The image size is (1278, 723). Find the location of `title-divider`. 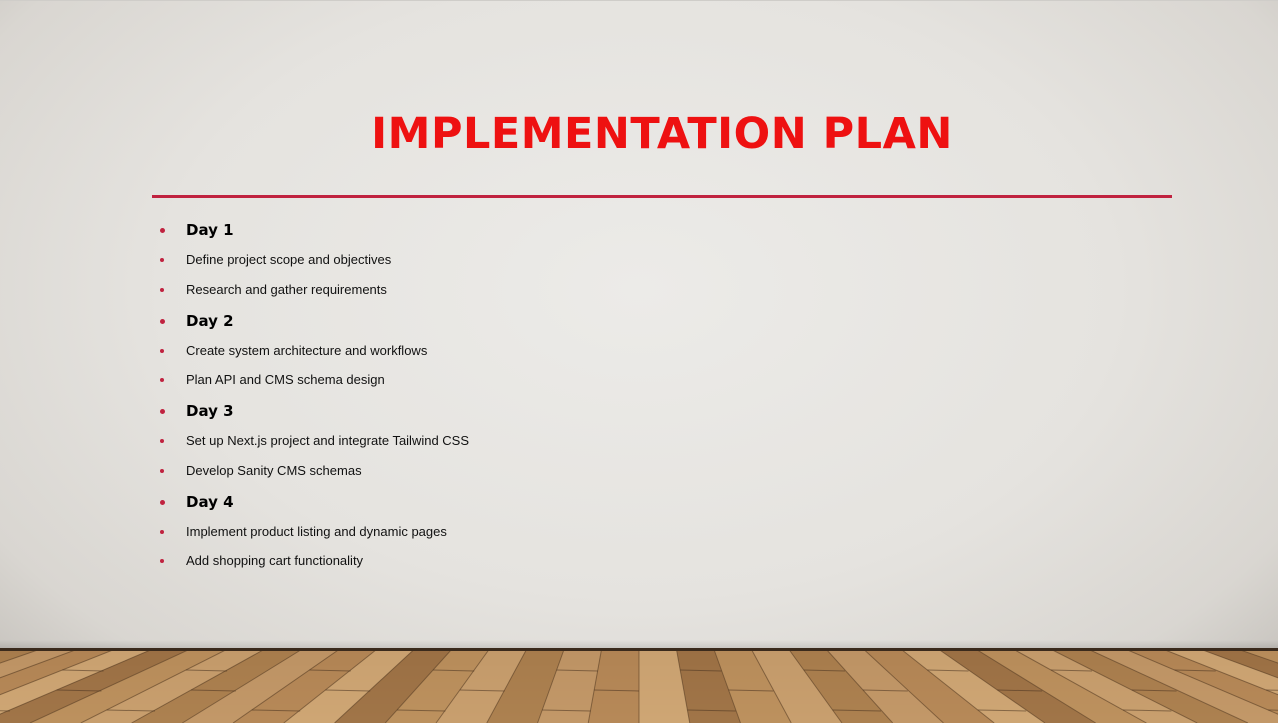

title-divider is located at coordinates (662, 196).